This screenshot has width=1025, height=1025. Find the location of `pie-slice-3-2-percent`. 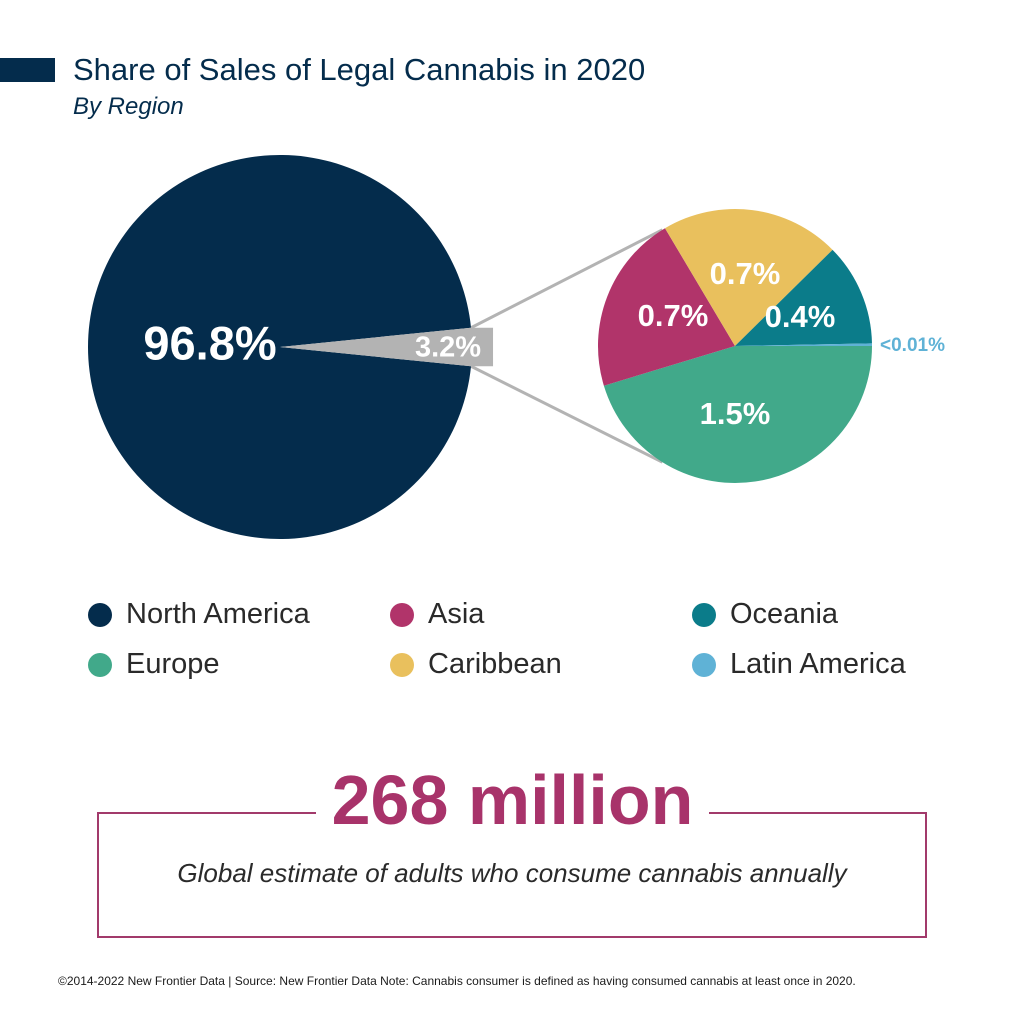

pie-slice-3-2-percent is located at coordinates (387, 347).